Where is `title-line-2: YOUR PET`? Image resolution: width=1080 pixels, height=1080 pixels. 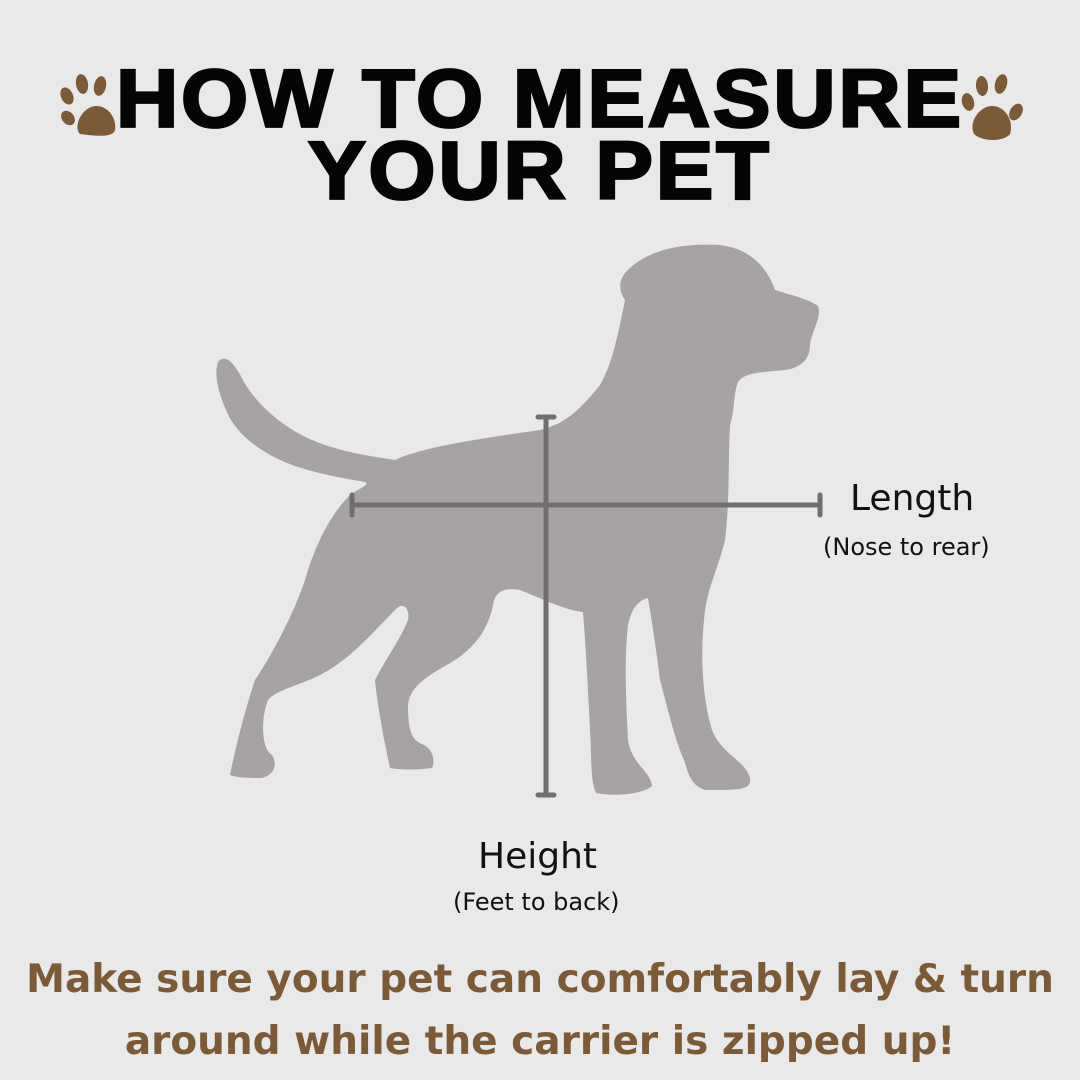
title-line-2: YOUR PET is located at coordinates (539, 171).